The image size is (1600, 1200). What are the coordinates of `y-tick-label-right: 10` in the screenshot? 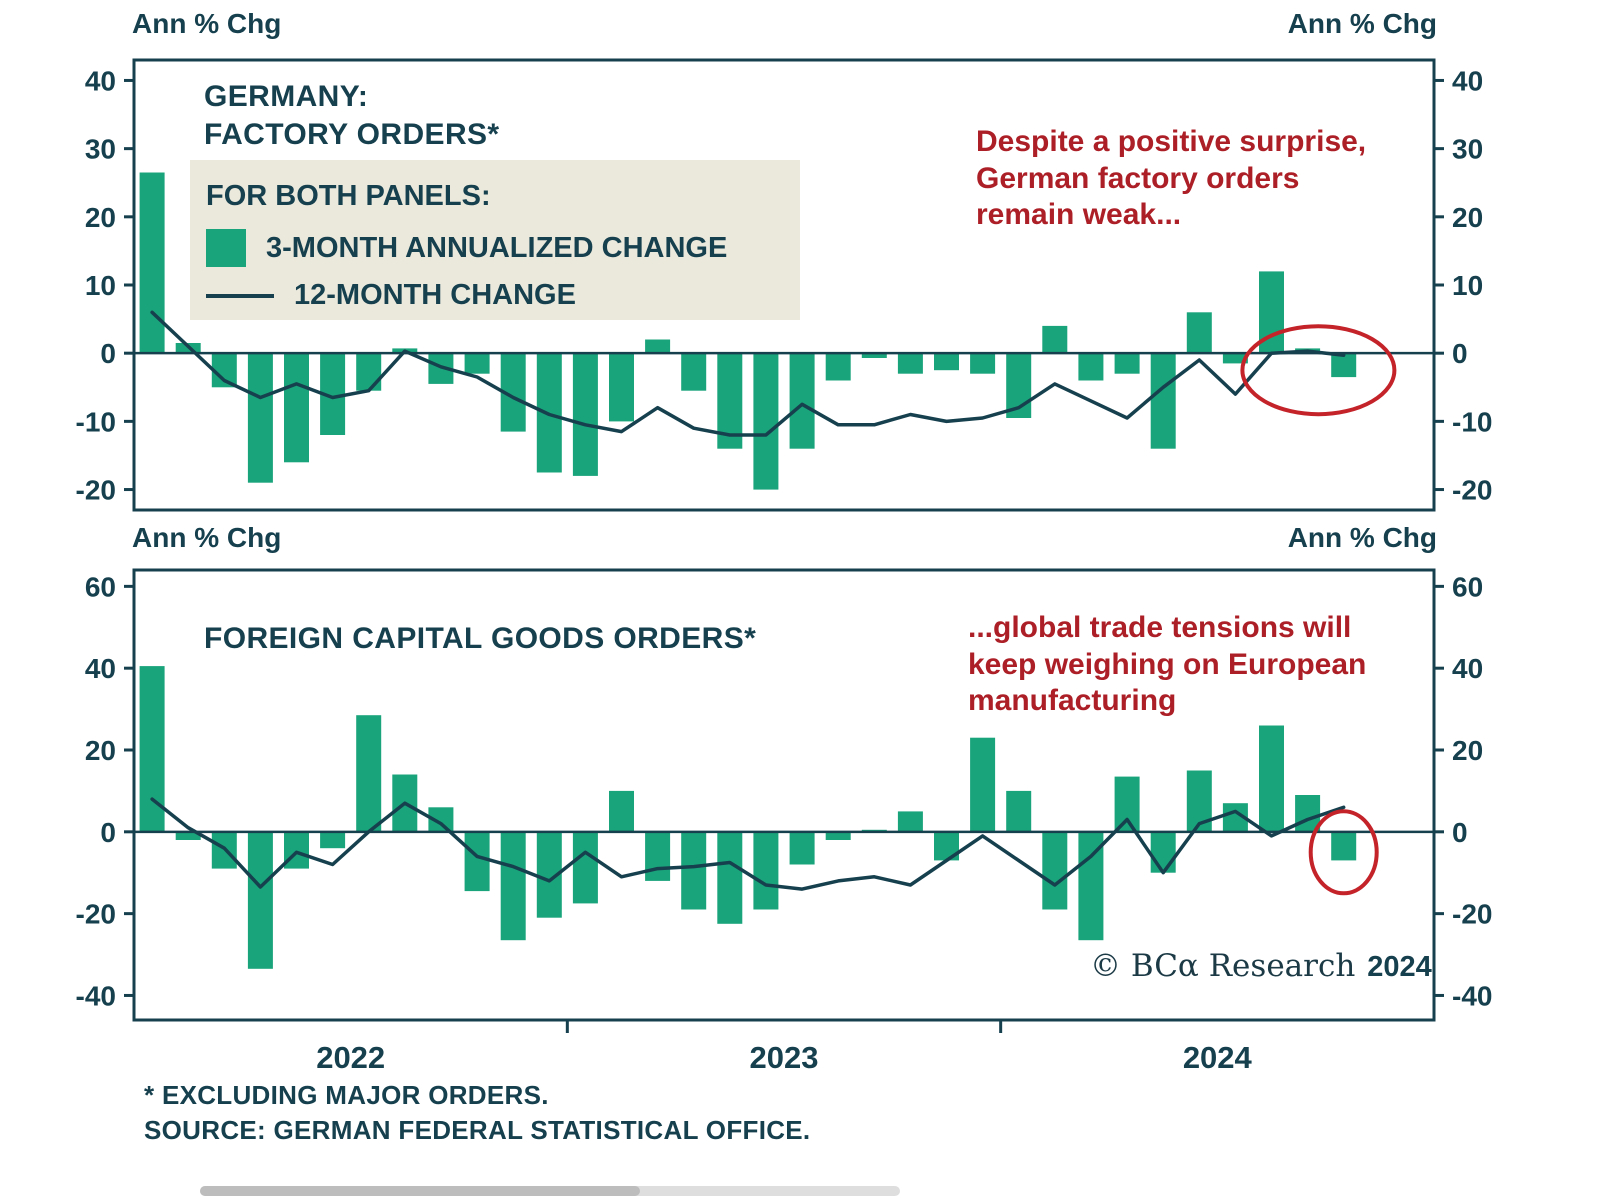 It's located at (1467, 285).